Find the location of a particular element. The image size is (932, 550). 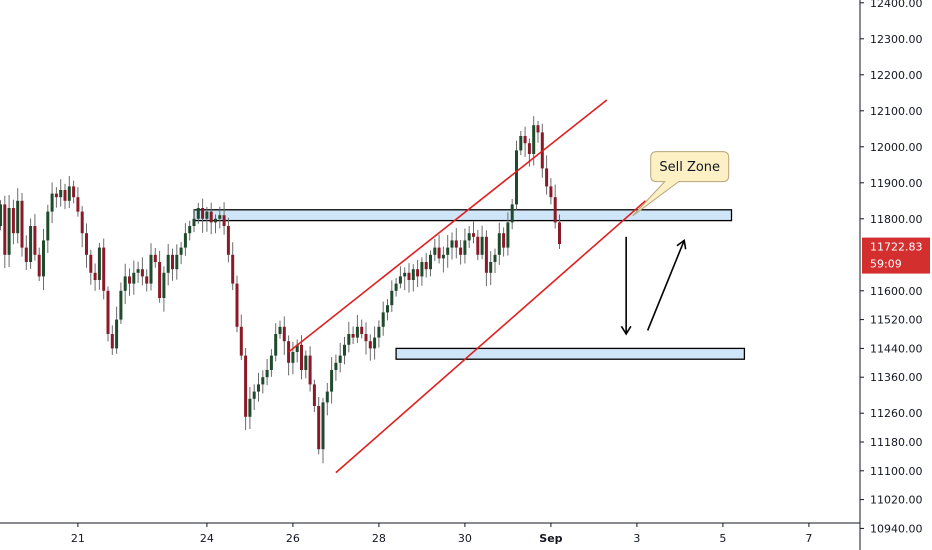

up-arrow is located at coordinates (666, 284).